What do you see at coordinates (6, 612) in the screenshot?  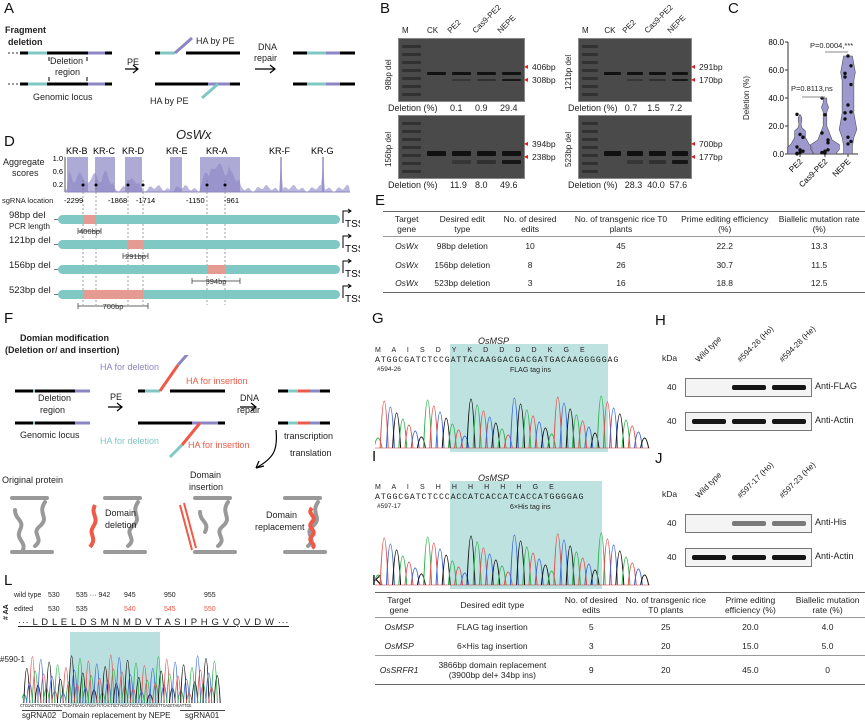 I see `aa-axis-label: # AA` at bounding box center [6, 612].